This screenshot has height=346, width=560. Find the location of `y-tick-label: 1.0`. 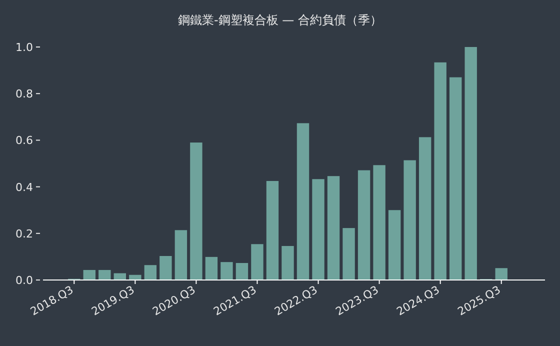

y-tick-label: 1.0 is located at coordinates (24, 47).